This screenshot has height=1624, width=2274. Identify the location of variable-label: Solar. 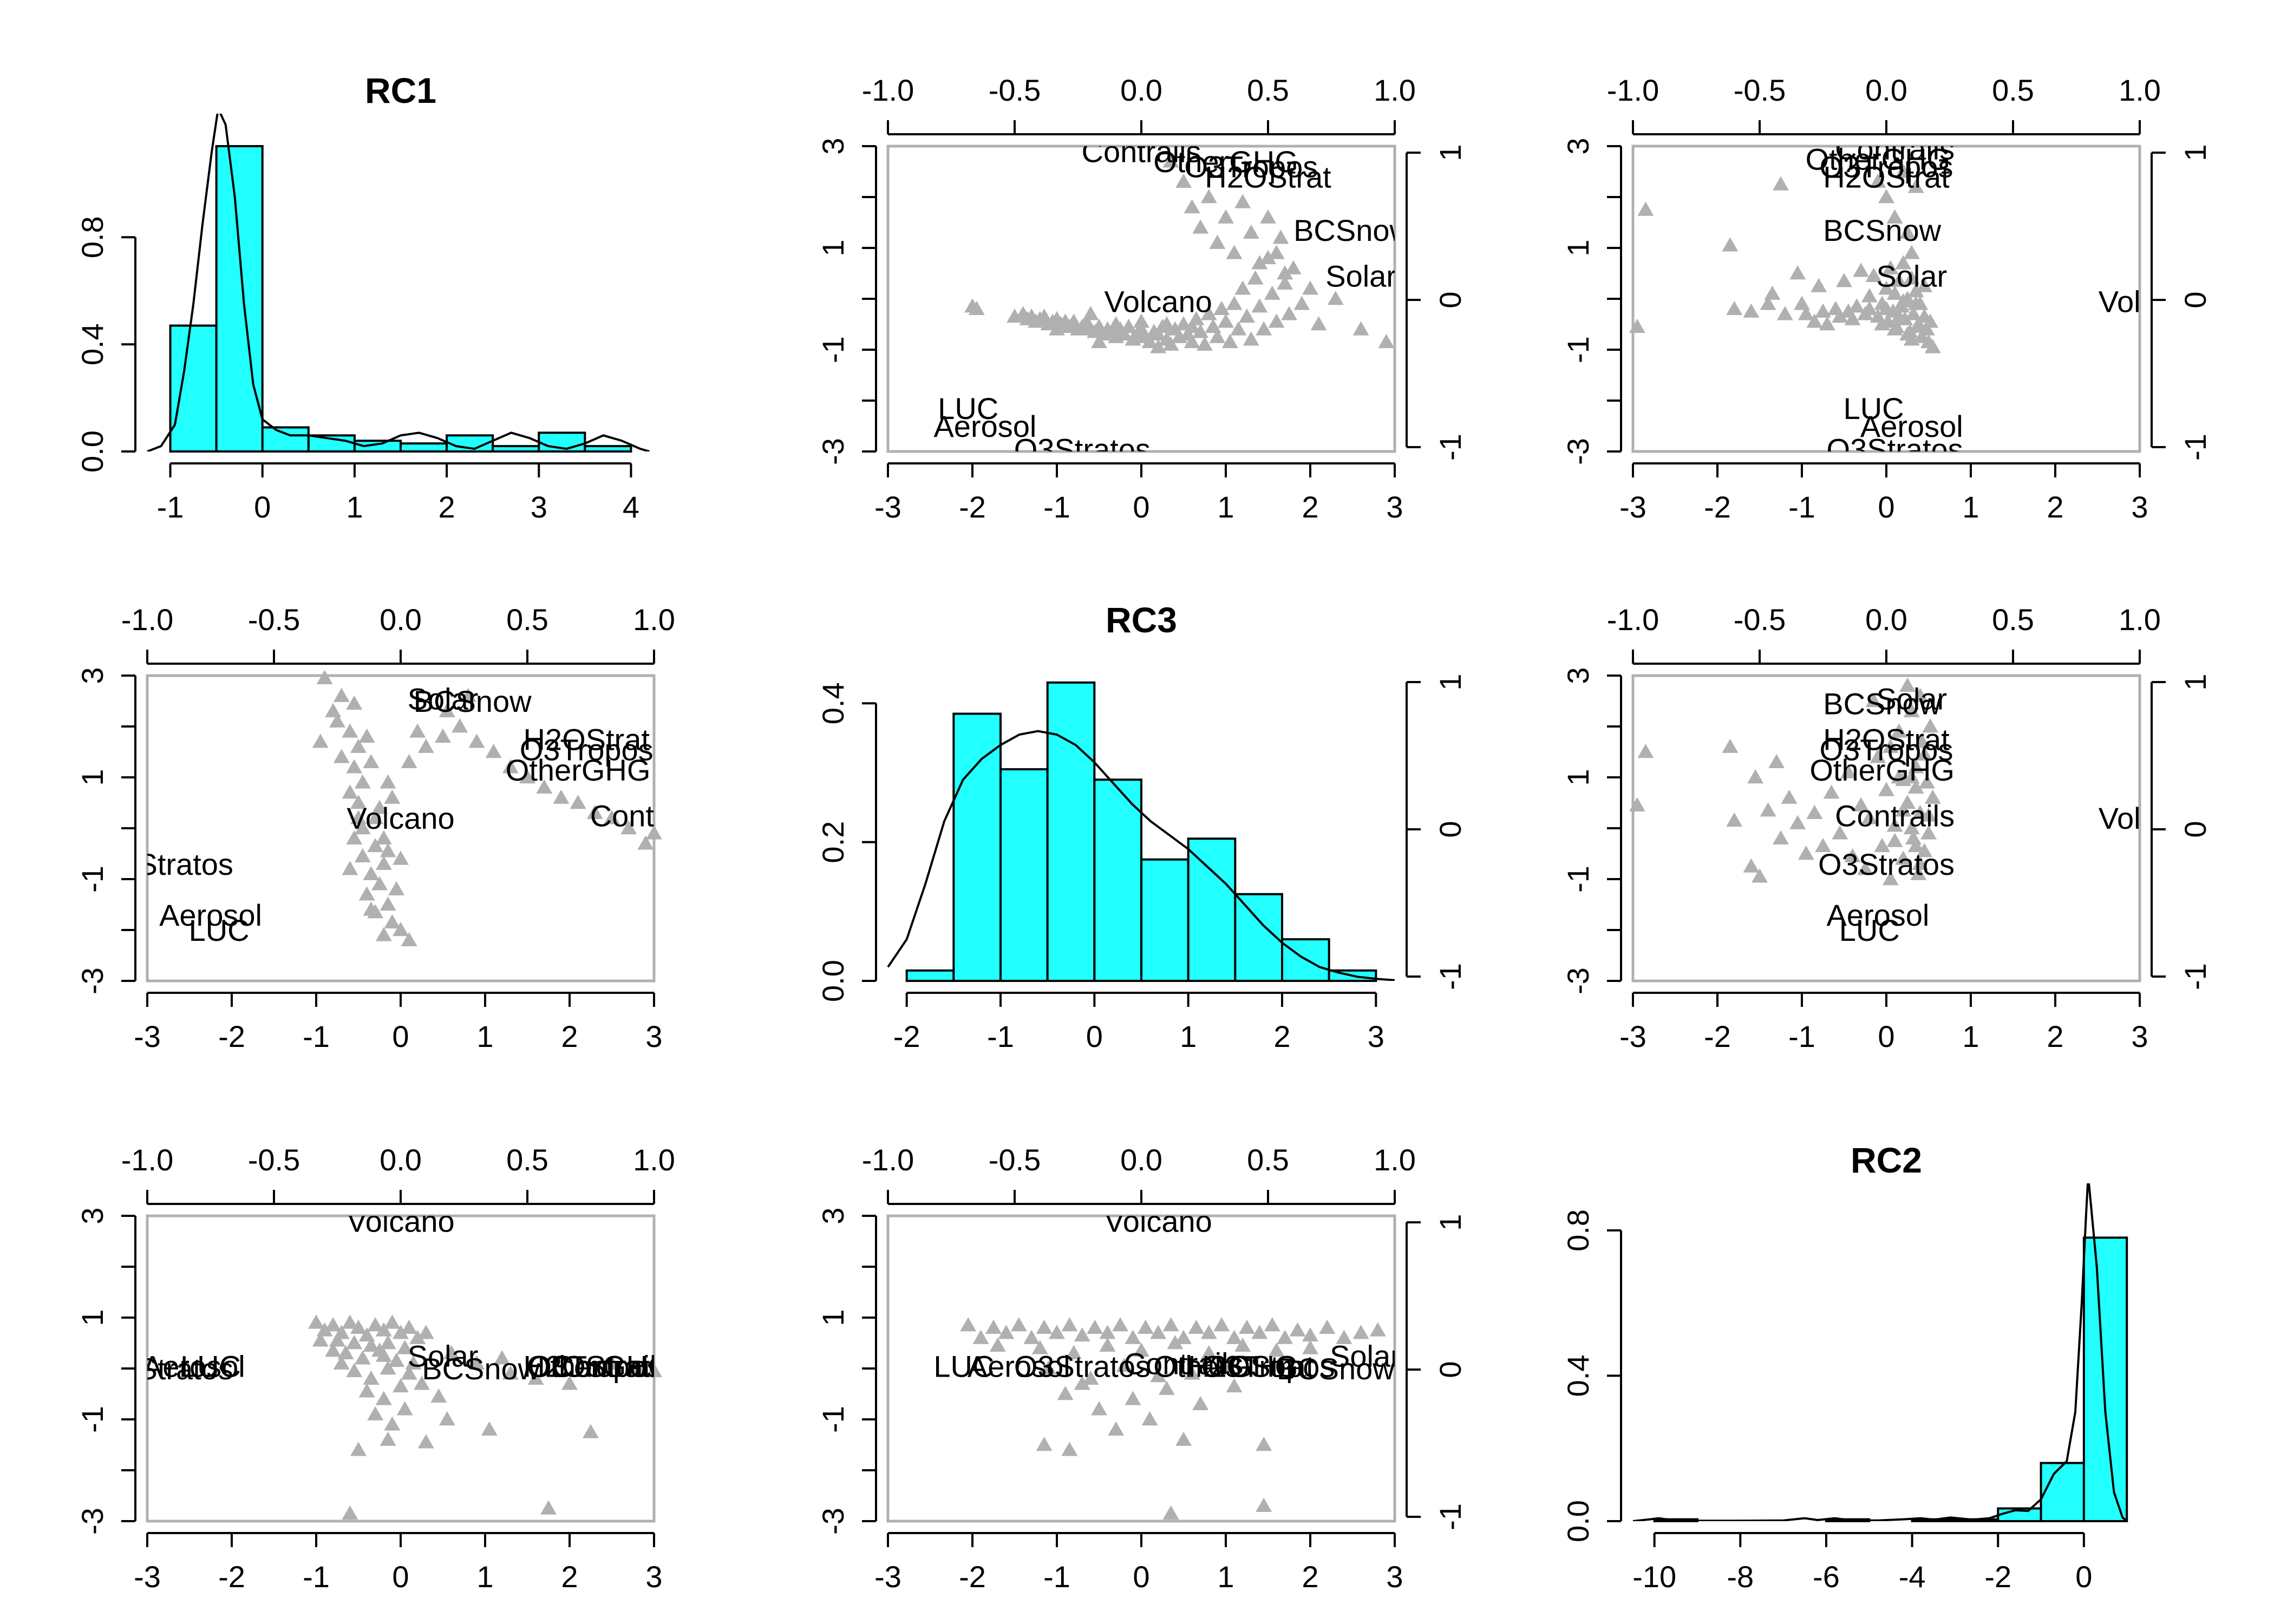
(1361, 276).